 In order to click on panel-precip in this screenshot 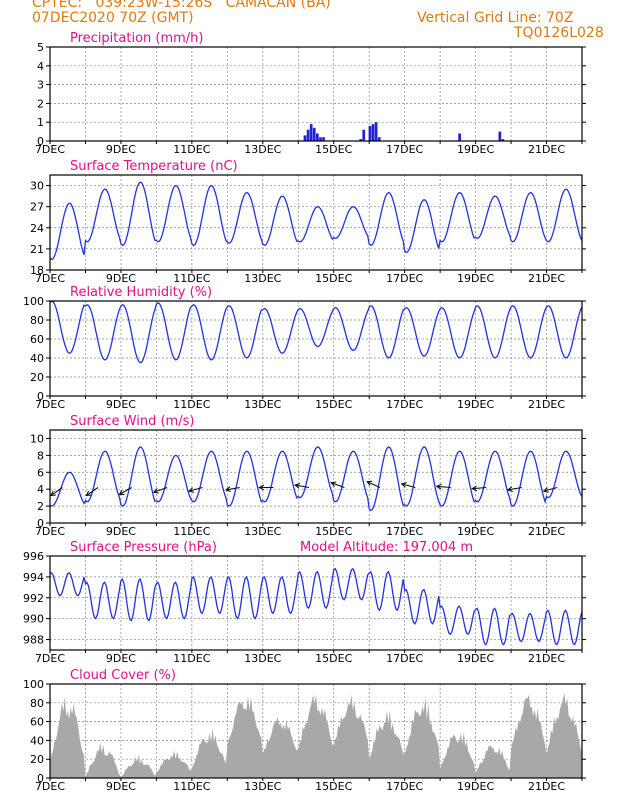, I will do `click(316, 95)`.